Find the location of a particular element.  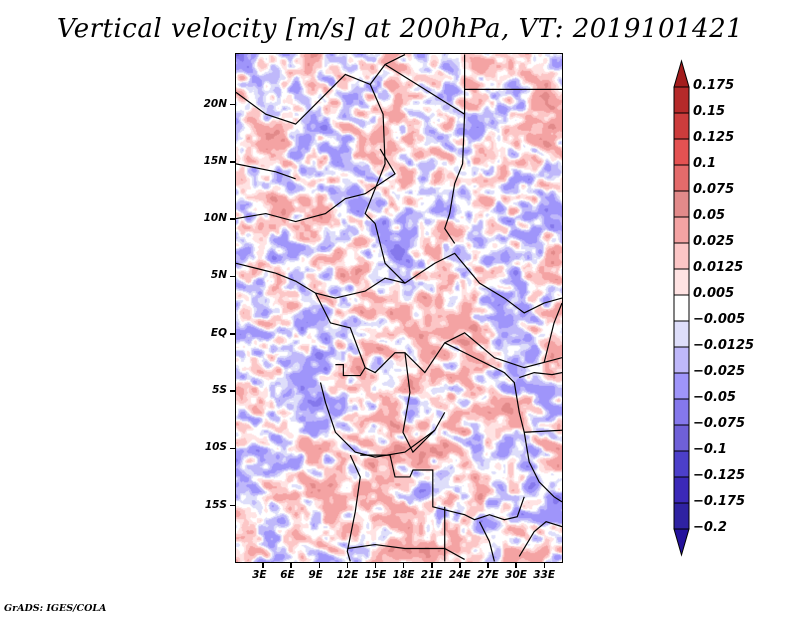

colorbar-label: 0.025 is located at coordinates (714, 241).